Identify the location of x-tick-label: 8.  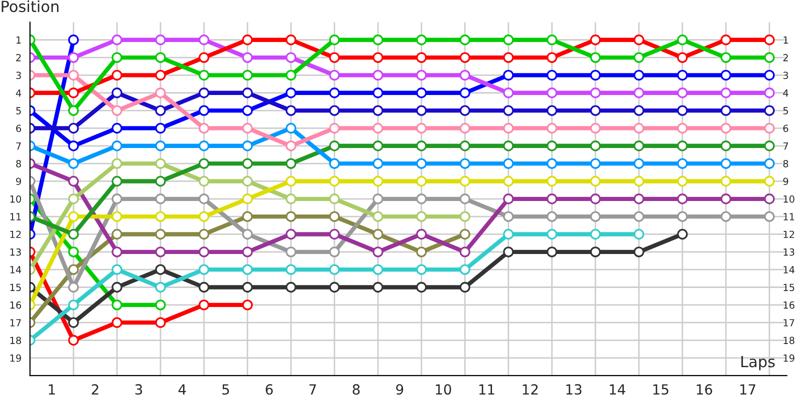
(356, 389).